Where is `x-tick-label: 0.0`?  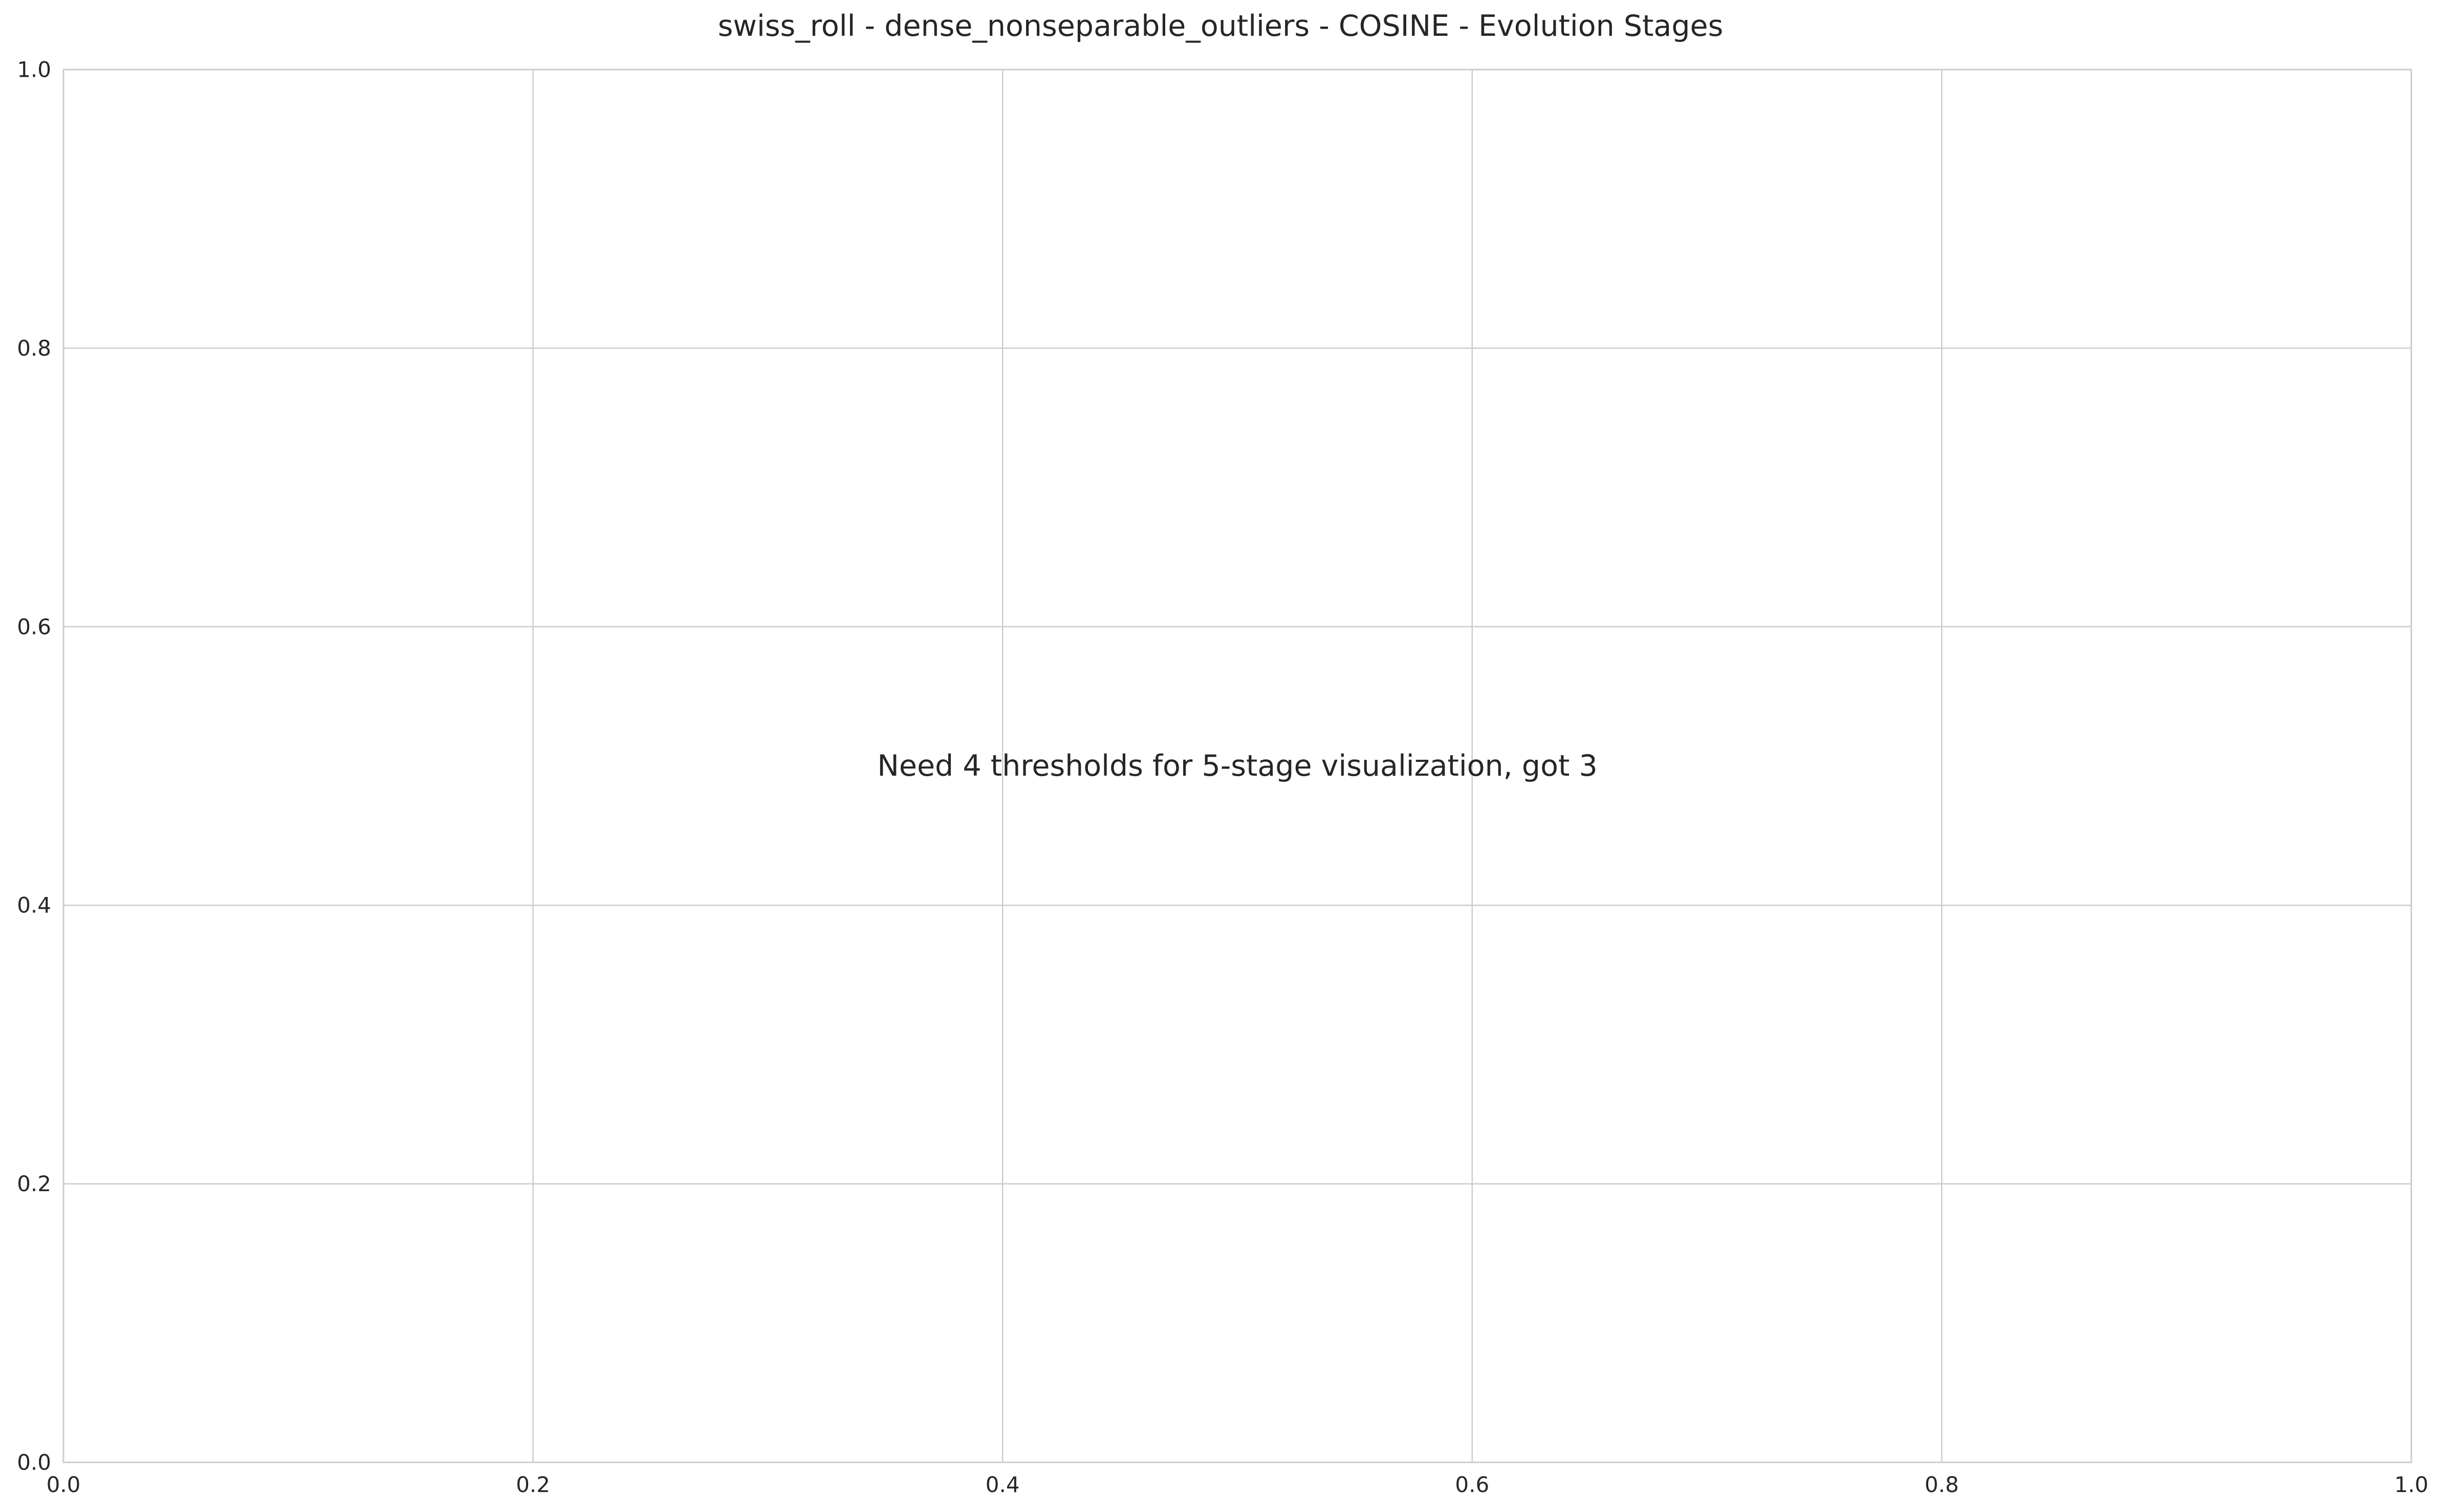 x-tick-label: 0.0 is located at coordinates (64, 1484).